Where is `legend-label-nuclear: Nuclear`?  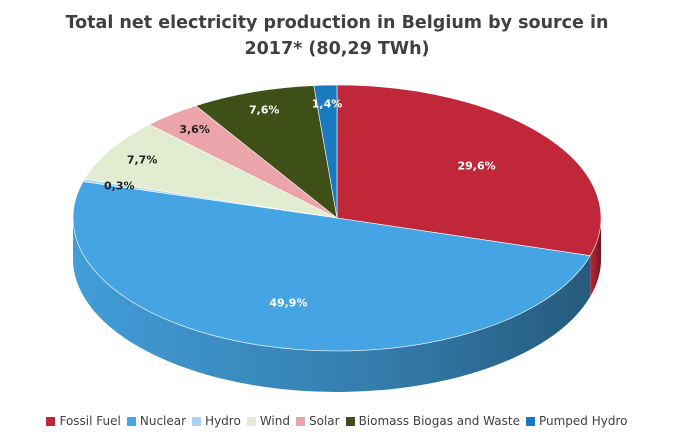 legend-label-nuclear: Nuclear is located at coordinates (163, 421).